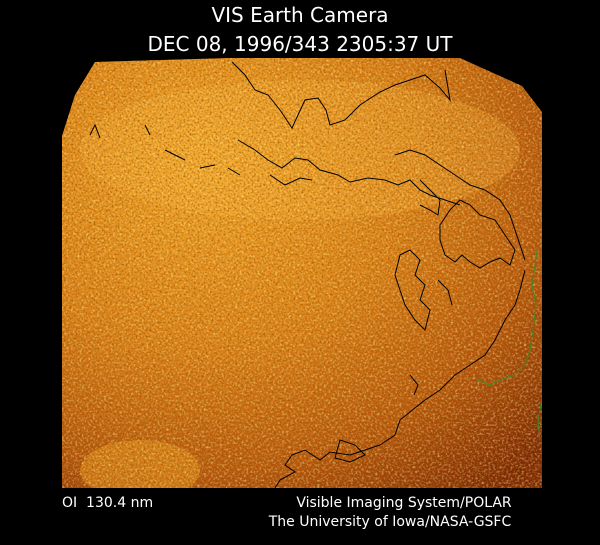  What do you see at coordinates (107, 503) in the screenshot?
I see `wavelength-label: OI 130.4 nm` at bounding box center [107, 503].